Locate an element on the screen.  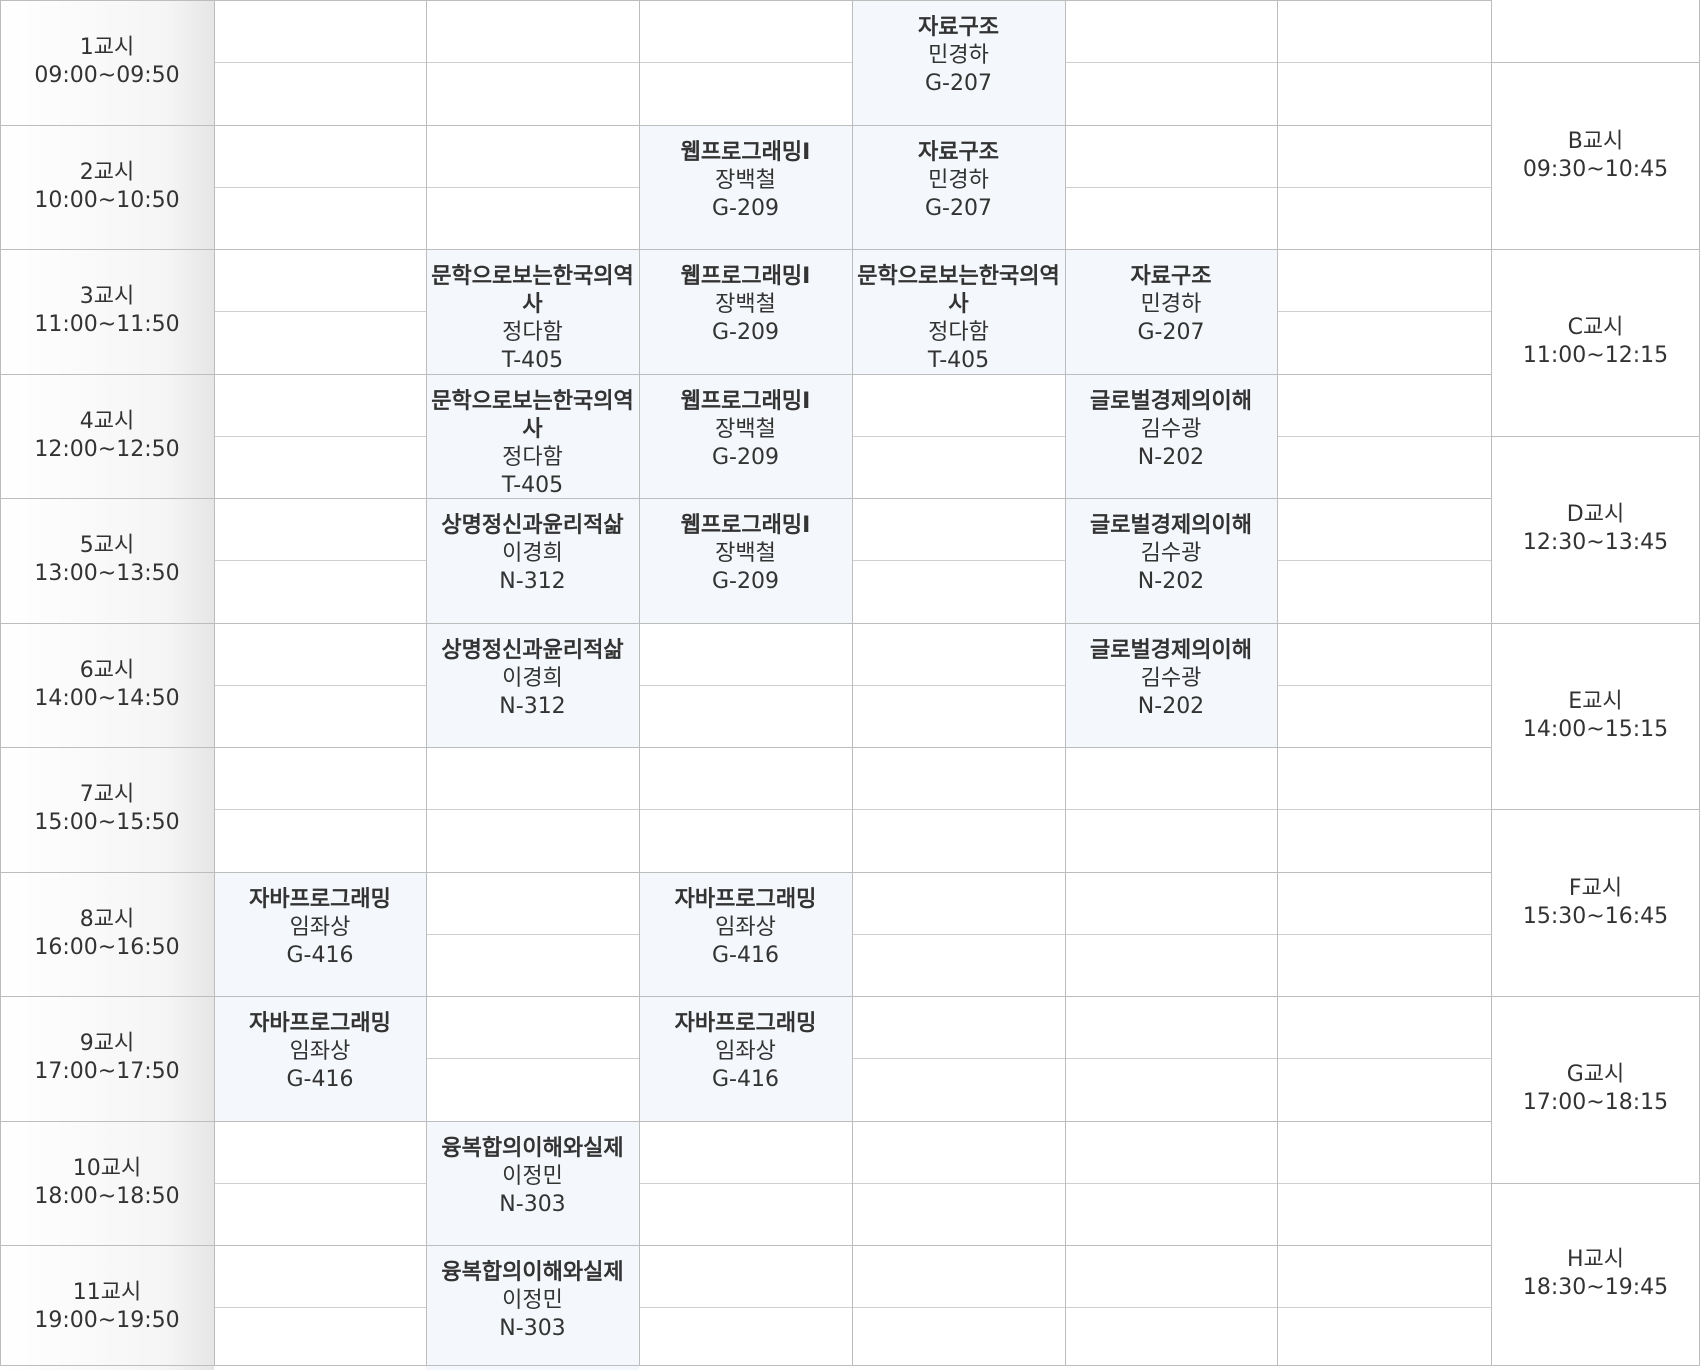
block-label: D교시 is located at coordinates (1595, 515).